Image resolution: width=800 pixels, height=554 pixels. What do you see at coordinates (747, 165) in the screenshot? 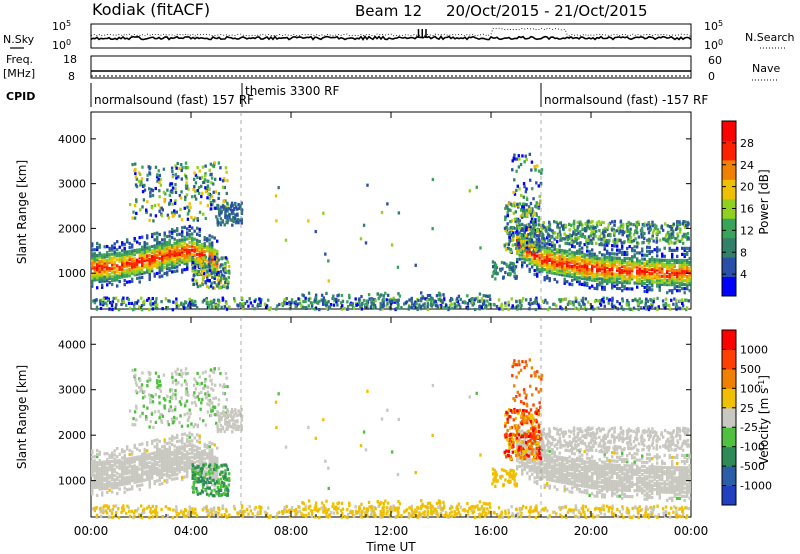
I see `power-colorbar-tick: 24` at bounding box center [747, 165].